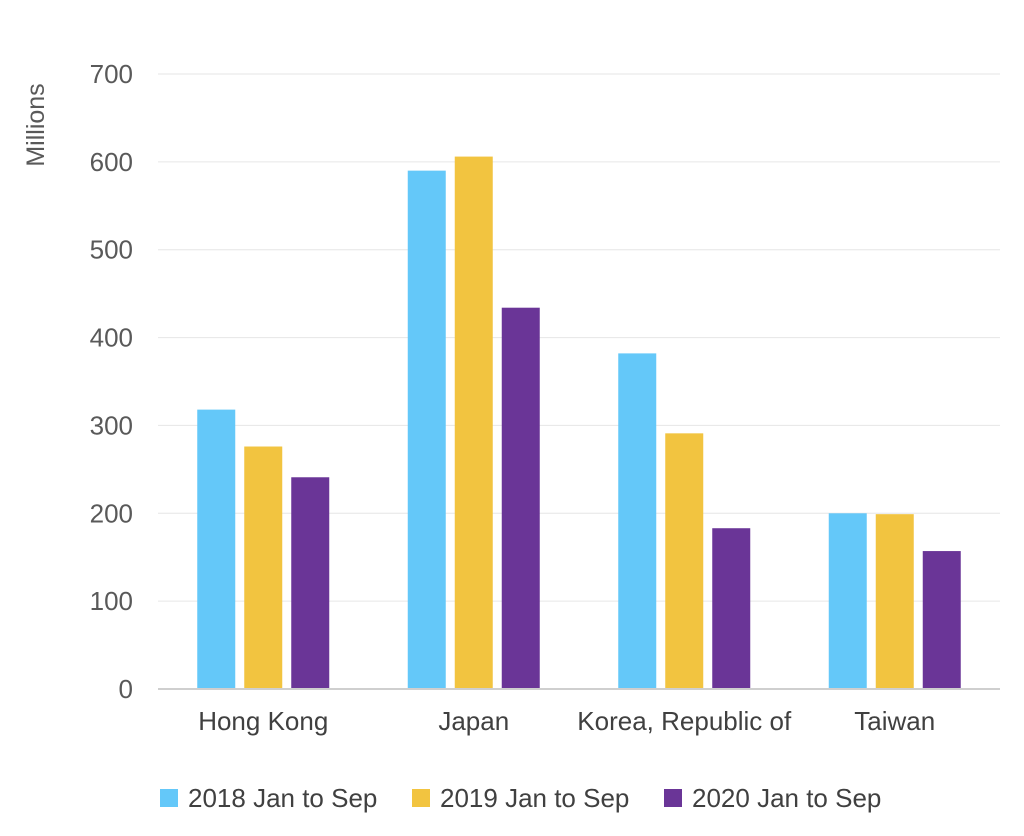 The width and height of the screenshot is (1024, 836). Describe the element at coordinates (111, 513) in the screenshot. I see `y-tick-label: 200` at that location.